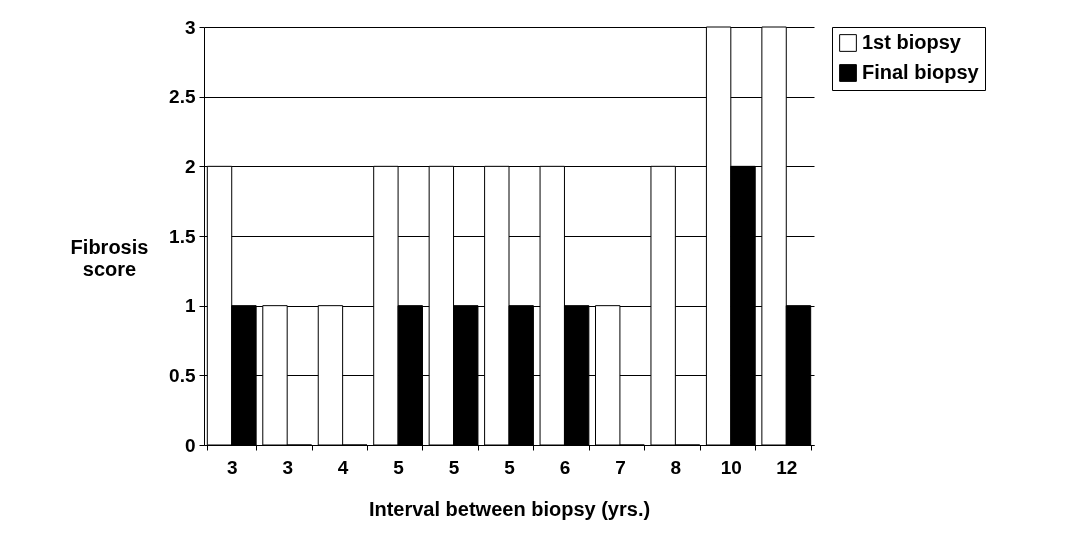  I want to click on x-tick-label: 7, so click(620, 467).